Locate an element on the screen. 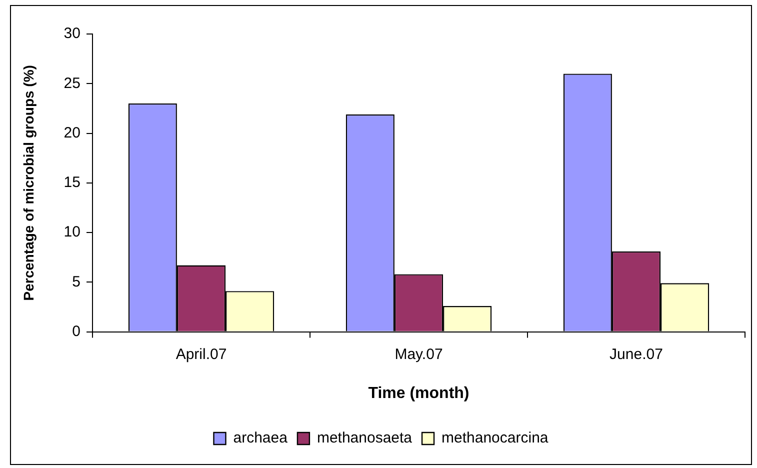 The height and width of the screenshot is (468, 757). y-tick-label: 20 is located at coordinates (72, 133).